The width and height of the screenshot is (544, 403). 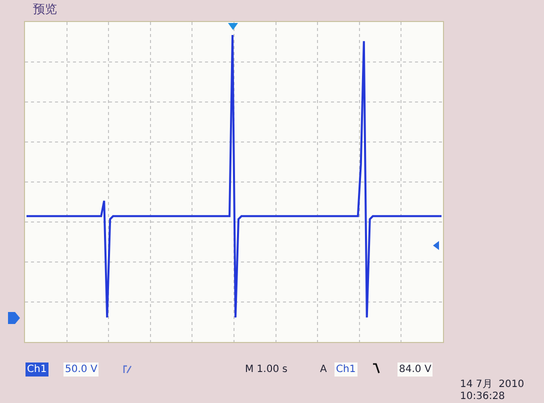 I want to click on text: 84.0 V, so click(x=415, y=369).